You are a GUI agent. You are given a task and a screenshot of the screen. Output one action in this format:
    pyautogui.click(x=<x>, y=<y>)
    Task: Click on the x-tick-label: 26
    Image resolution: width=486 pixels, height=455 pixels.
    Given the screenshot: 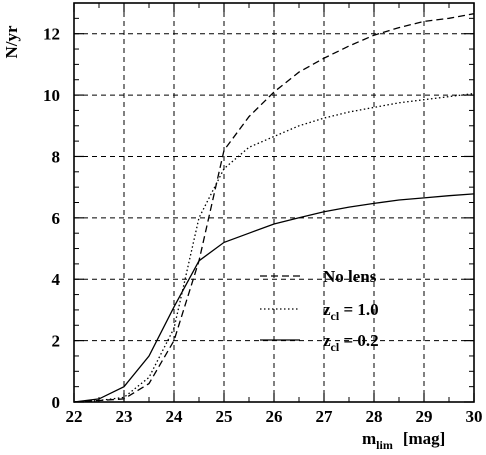 What is the action you would take?
    pyautogui.click(x=274, y=416)
    